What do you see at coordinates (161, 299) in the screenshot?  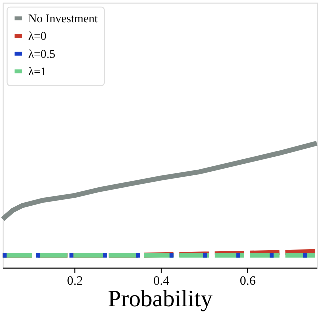 I see `x-axis-title: Probability` at bounding box center [161, 299].